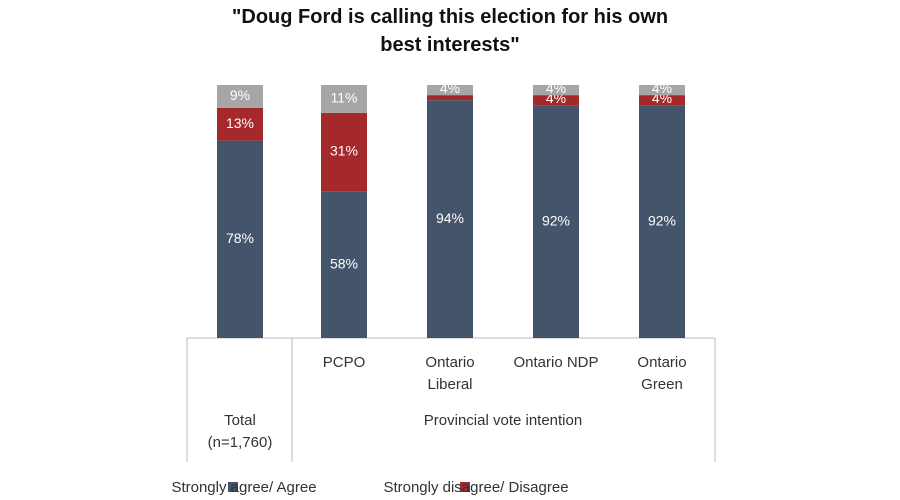 The height and width of the screenshot is (500, 900). I want to click on value-label: 13%, so click(240, 123).